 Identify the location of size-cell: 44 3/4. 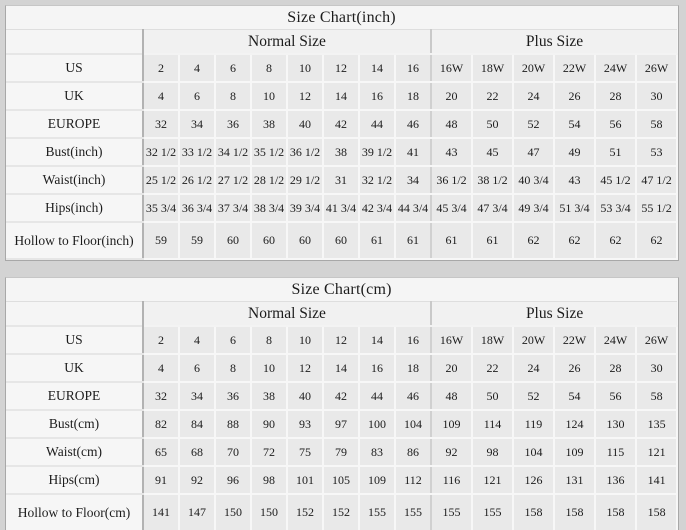
(413, 208).